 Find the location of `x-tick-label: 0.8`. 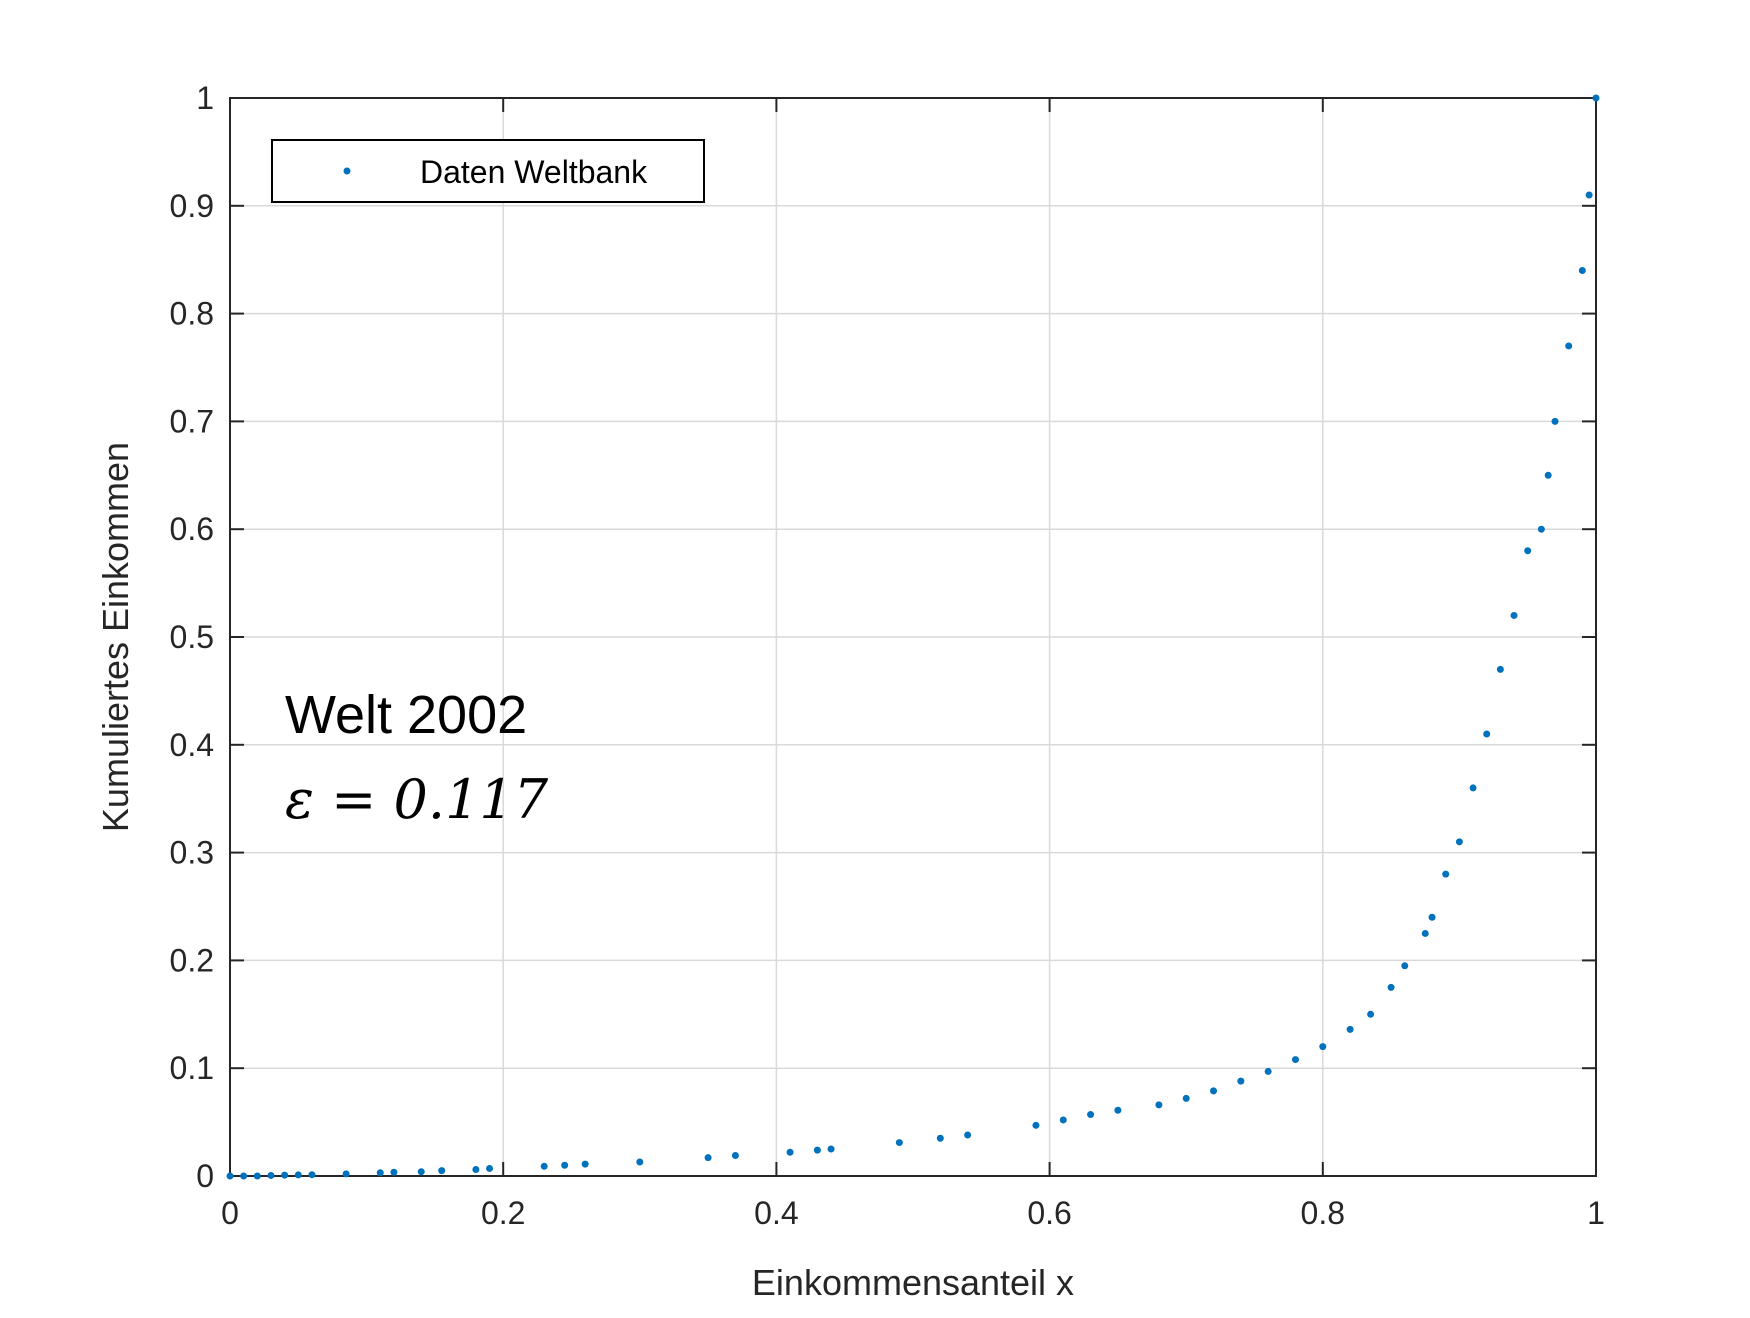

x-tick-label: 0.8 is located at coordinates (1323, 1213).